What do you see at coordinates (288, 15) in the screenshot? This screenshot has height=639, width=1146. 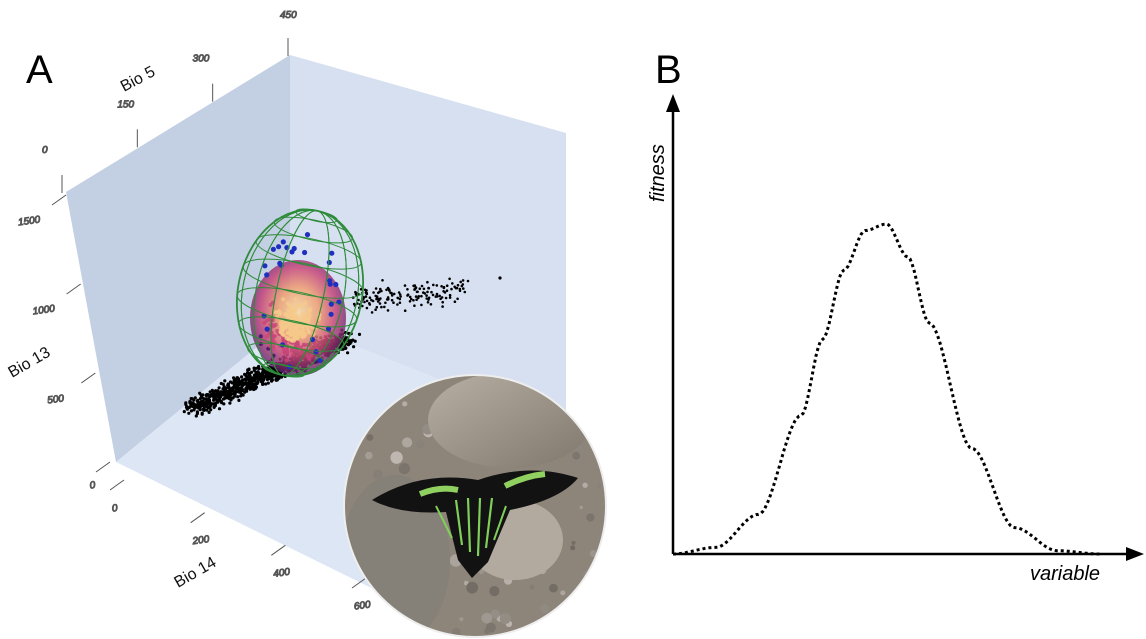 I see `bio5-tick-label: 450` at bounding box center [288, 15].